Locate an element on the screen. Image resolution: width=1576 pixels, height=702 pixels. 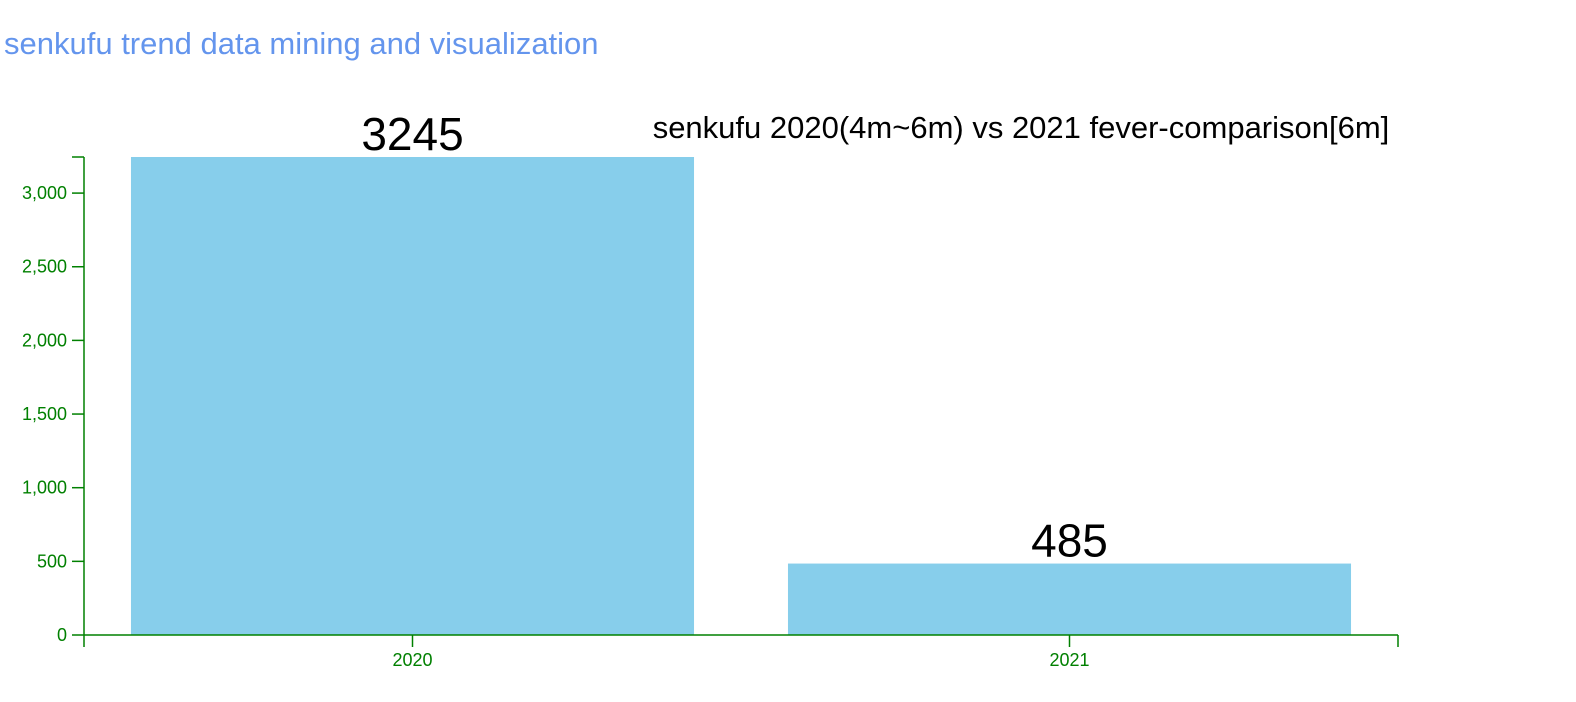
x-axis: 2020 2021 is located at coordinates (741, 652).